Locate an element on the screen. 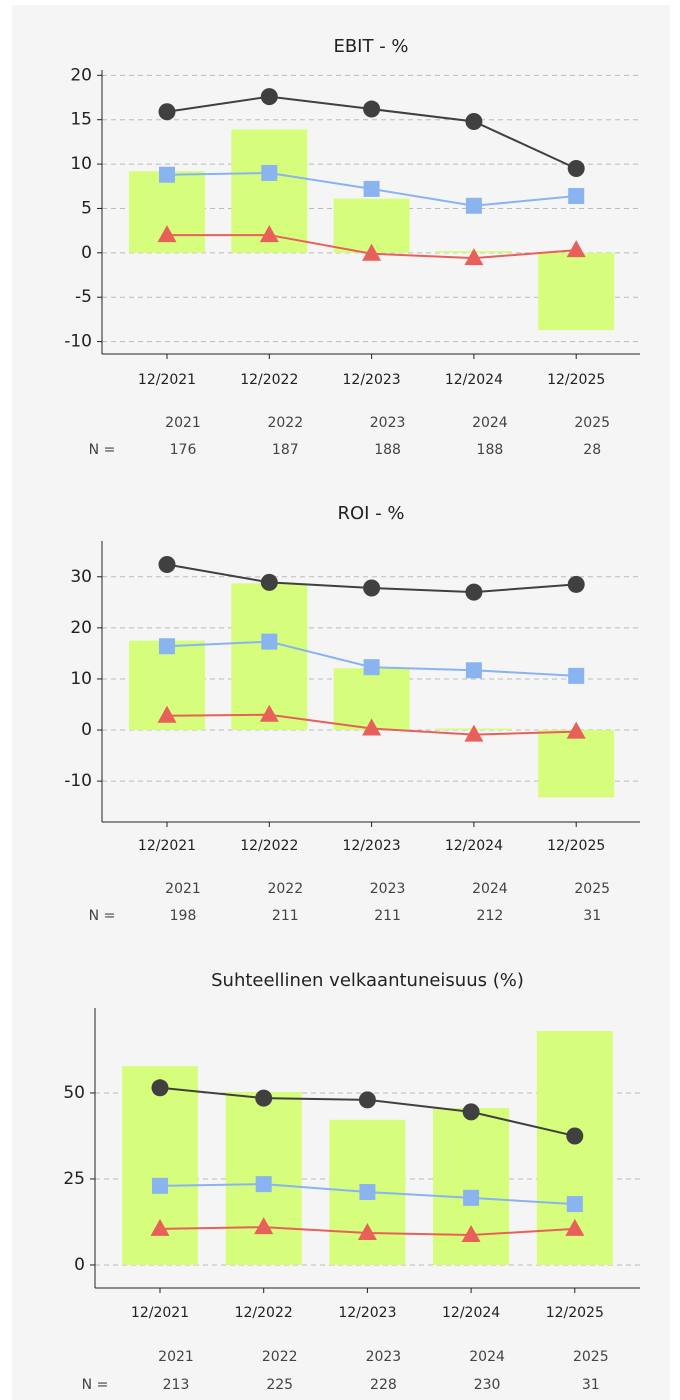 This screenshot has width=680, height=1400. n-count: 198 is located at coordinates (183, 916).